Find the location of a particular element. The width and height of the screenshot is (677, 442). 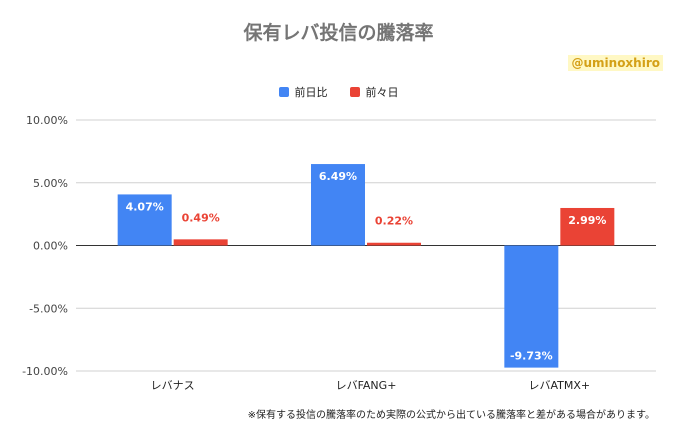

x-category-label: レバFANG+ is located at coordinates (366, 385).